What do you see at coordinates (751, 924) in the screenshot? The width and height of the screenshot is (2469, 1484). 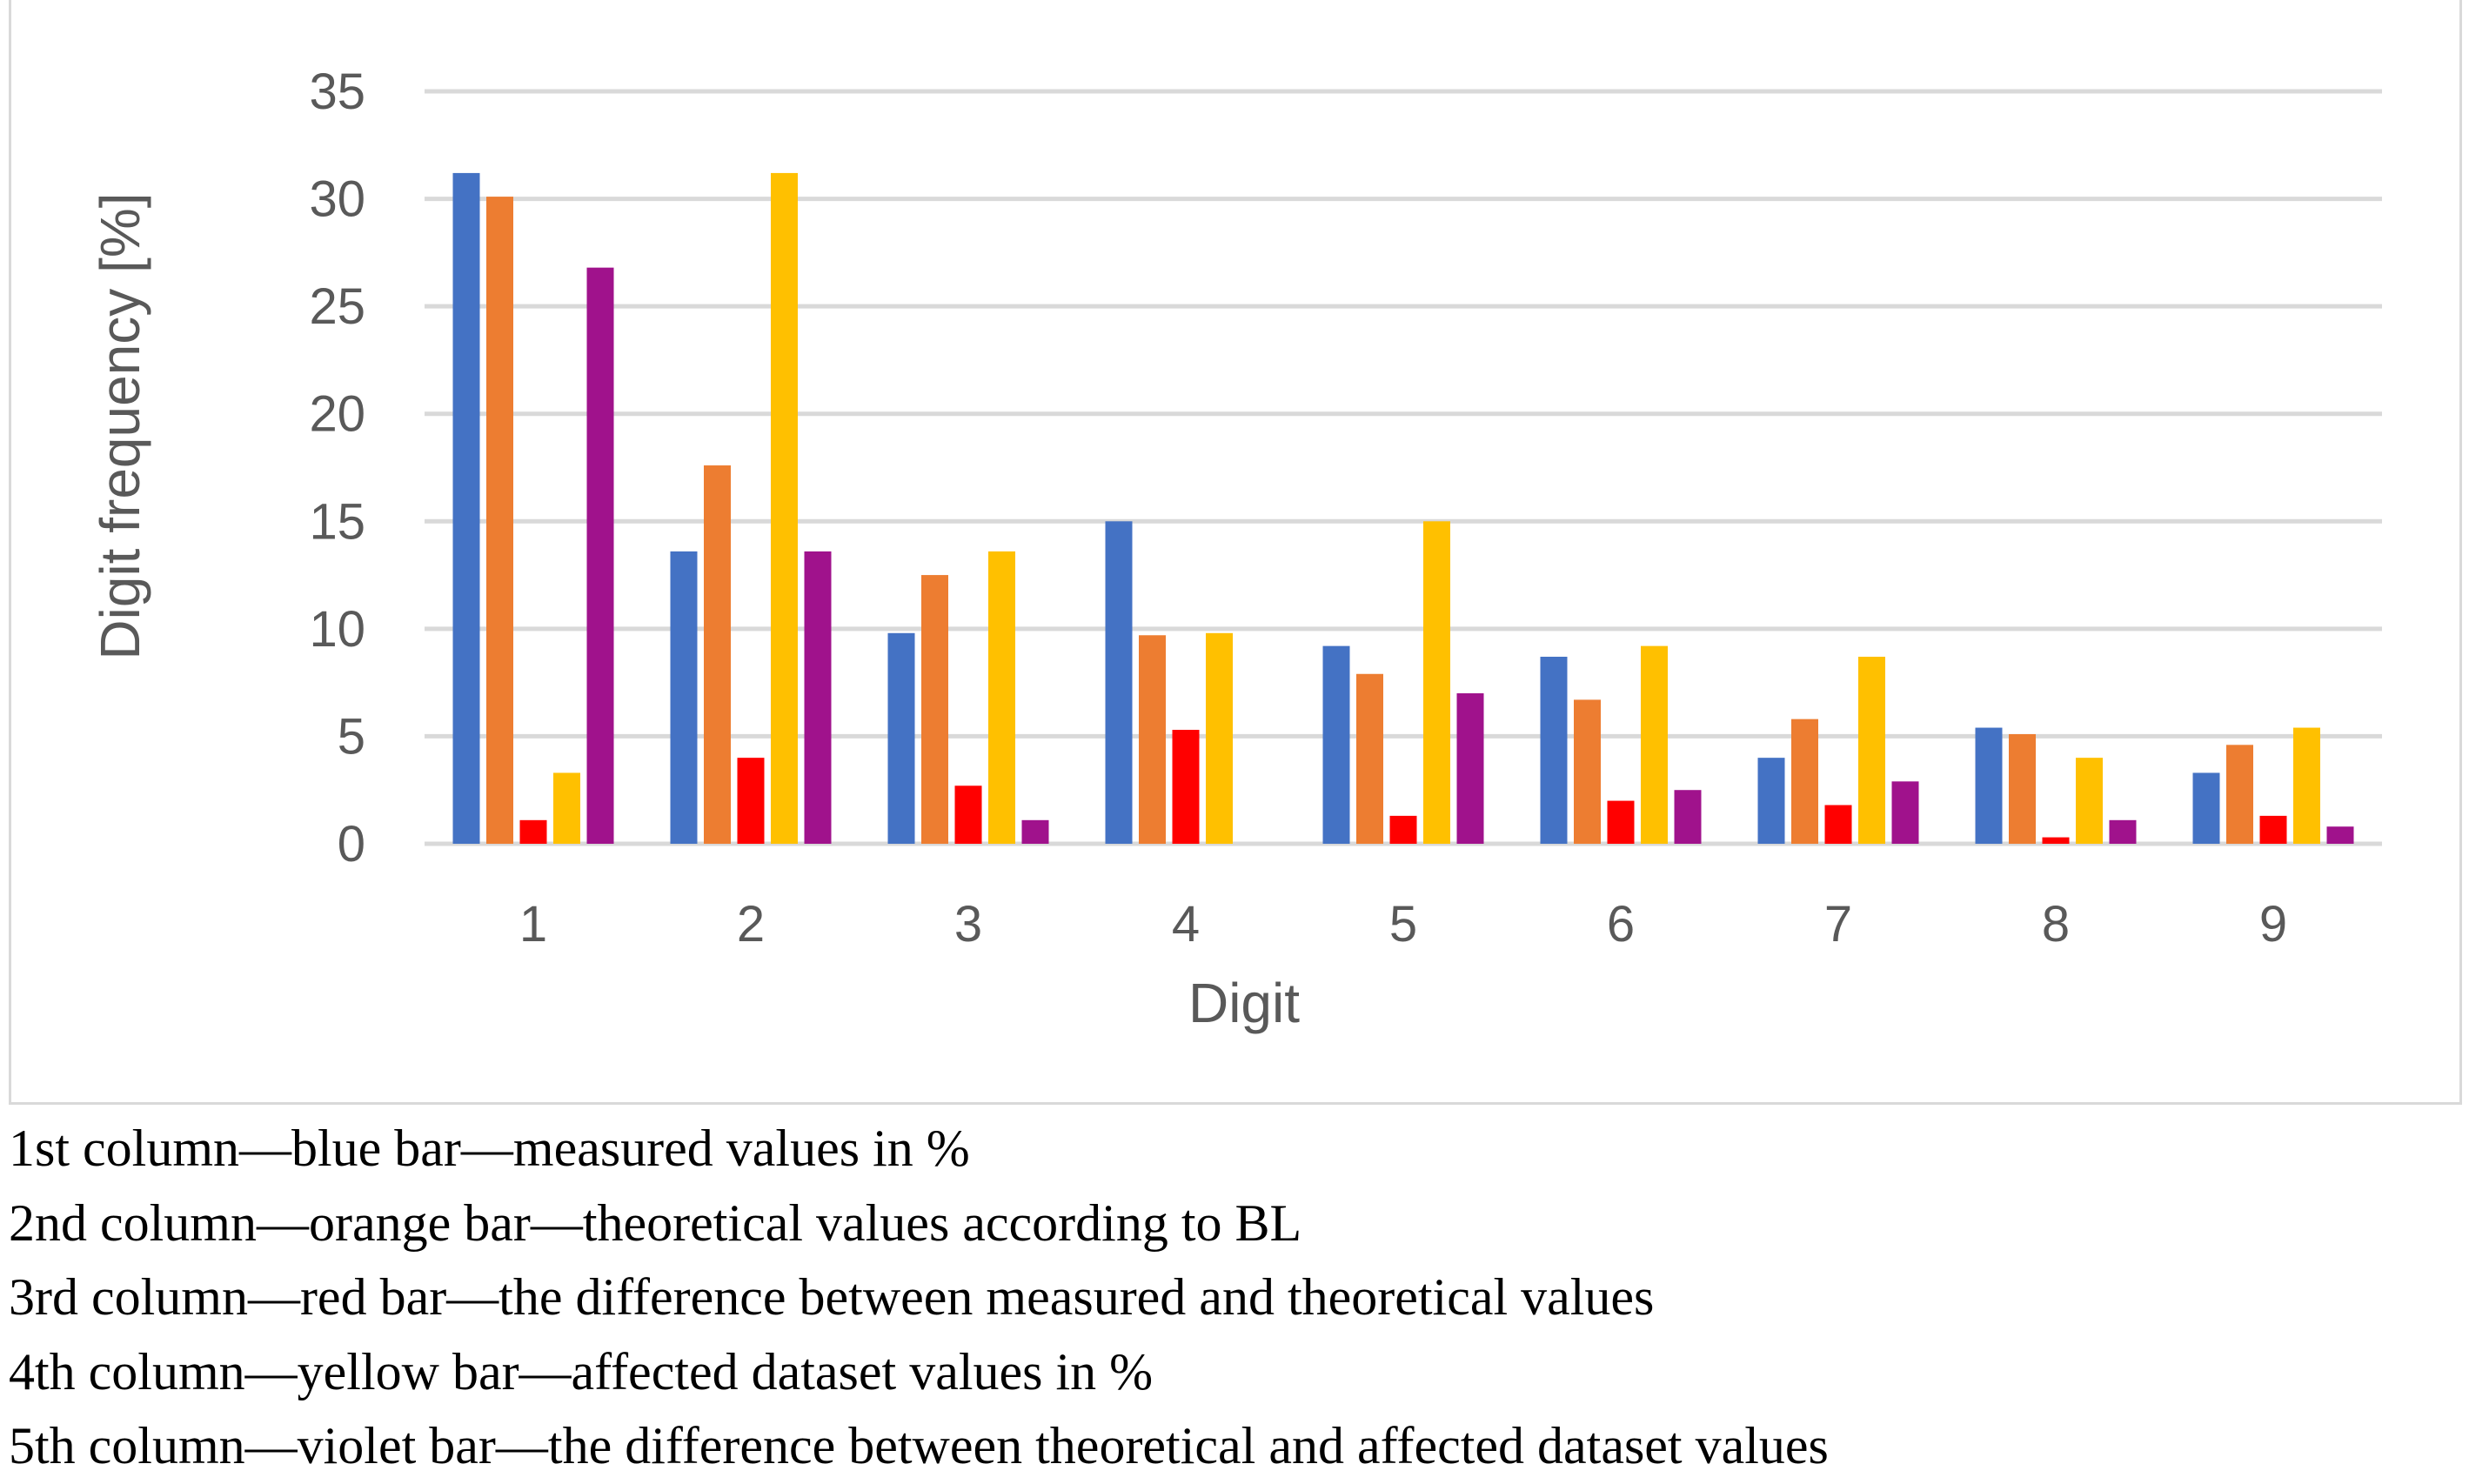 I see `x-tick-label: 2` at bounding box center [751, 924].